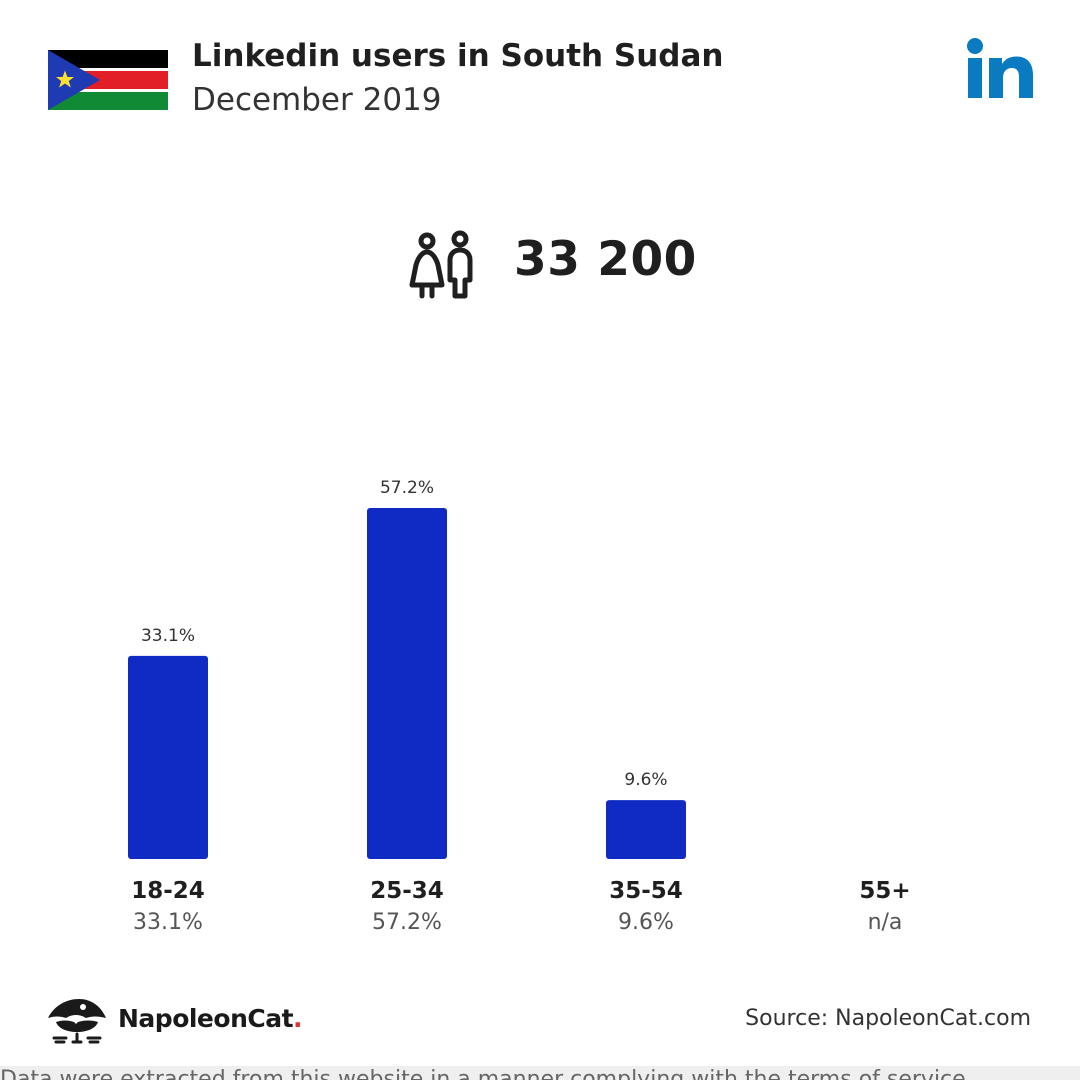 This screenshot has width=1080, height=1080. Describe the element at coordinates (646, 908) in the screenshot. I see `category-group: 35-54 9.6%` at that location.